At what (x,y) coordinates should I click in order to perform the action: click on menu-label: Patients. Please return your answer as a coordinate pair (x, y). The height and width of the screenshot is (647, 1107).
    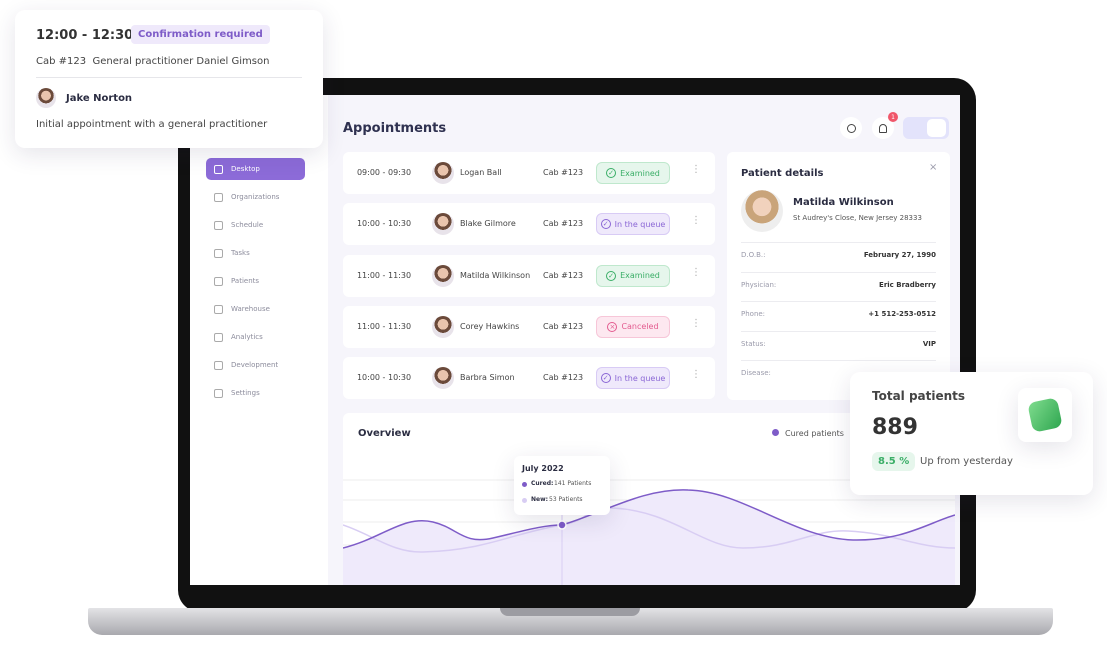
    Looking at the image, I should click on (245, 281).